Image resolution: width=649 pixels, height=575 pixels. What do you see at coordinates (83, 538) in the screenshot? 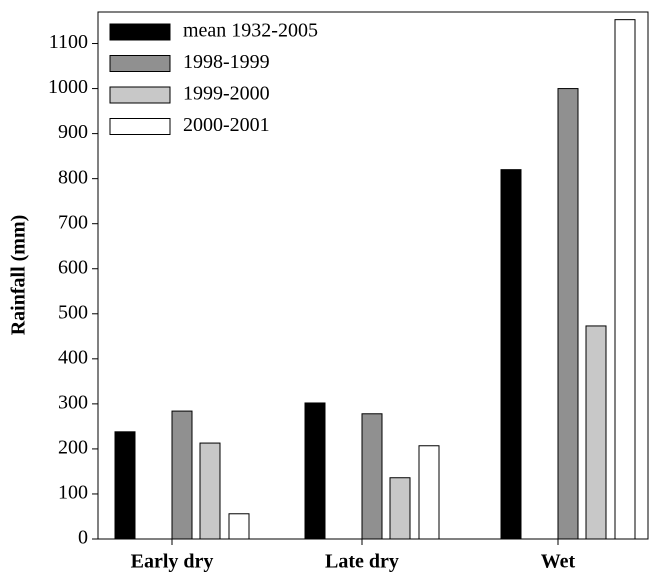
I see `y-tick-label: 0` at bounding box center [83, 538].